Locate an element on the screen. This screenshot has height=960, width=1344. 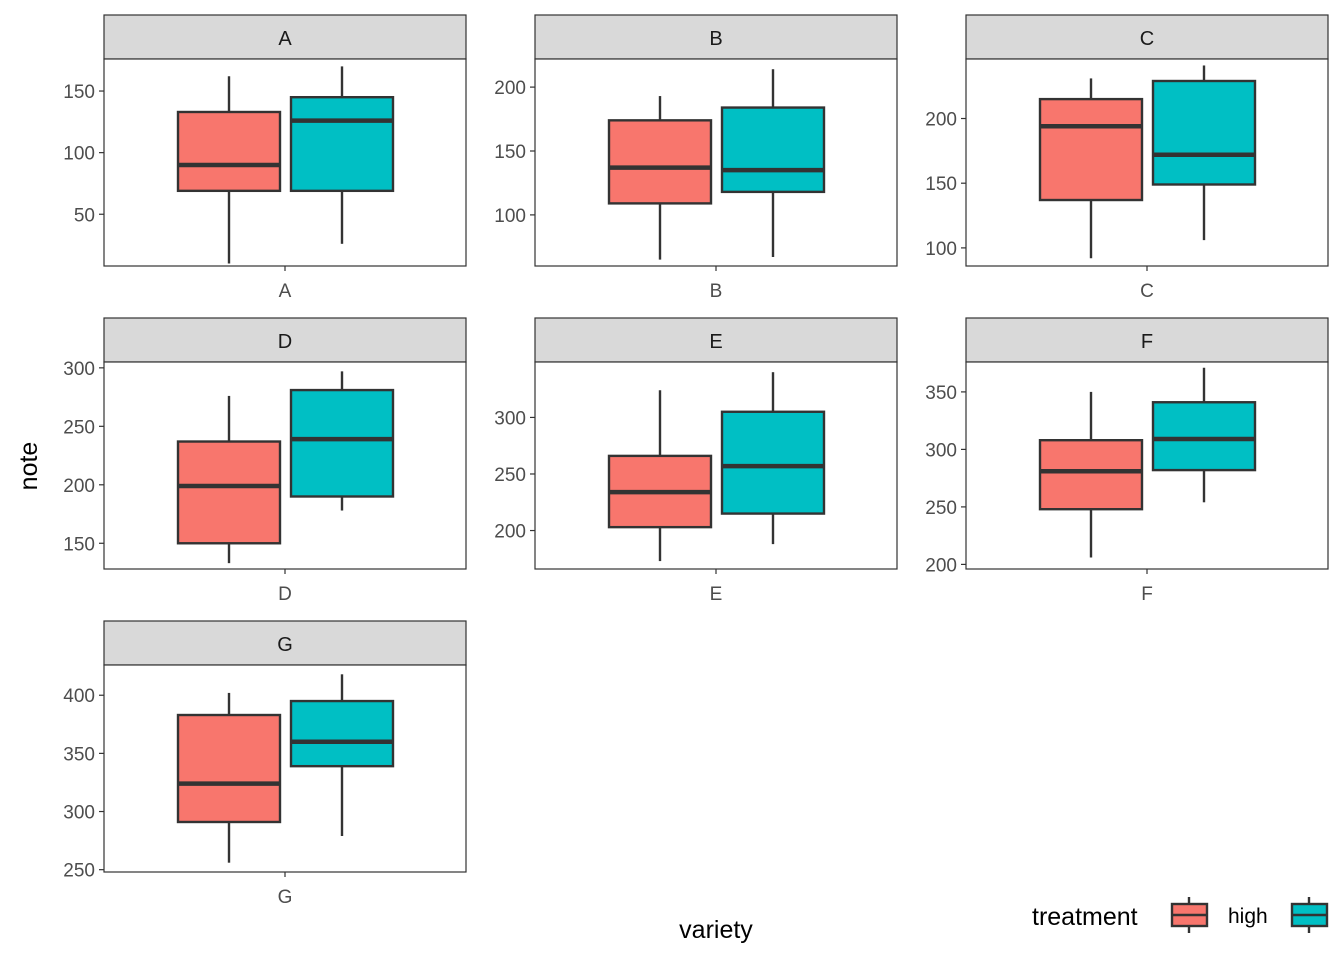
box-b-high is located at coordinates (660, 178).